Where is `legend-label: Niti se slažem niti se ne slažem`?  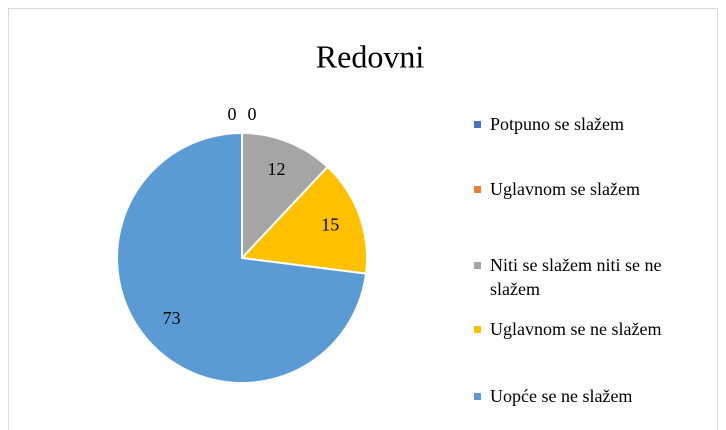
legend-label: Niti se slažem niti se ne slažem is located at coordinates (576, 277).